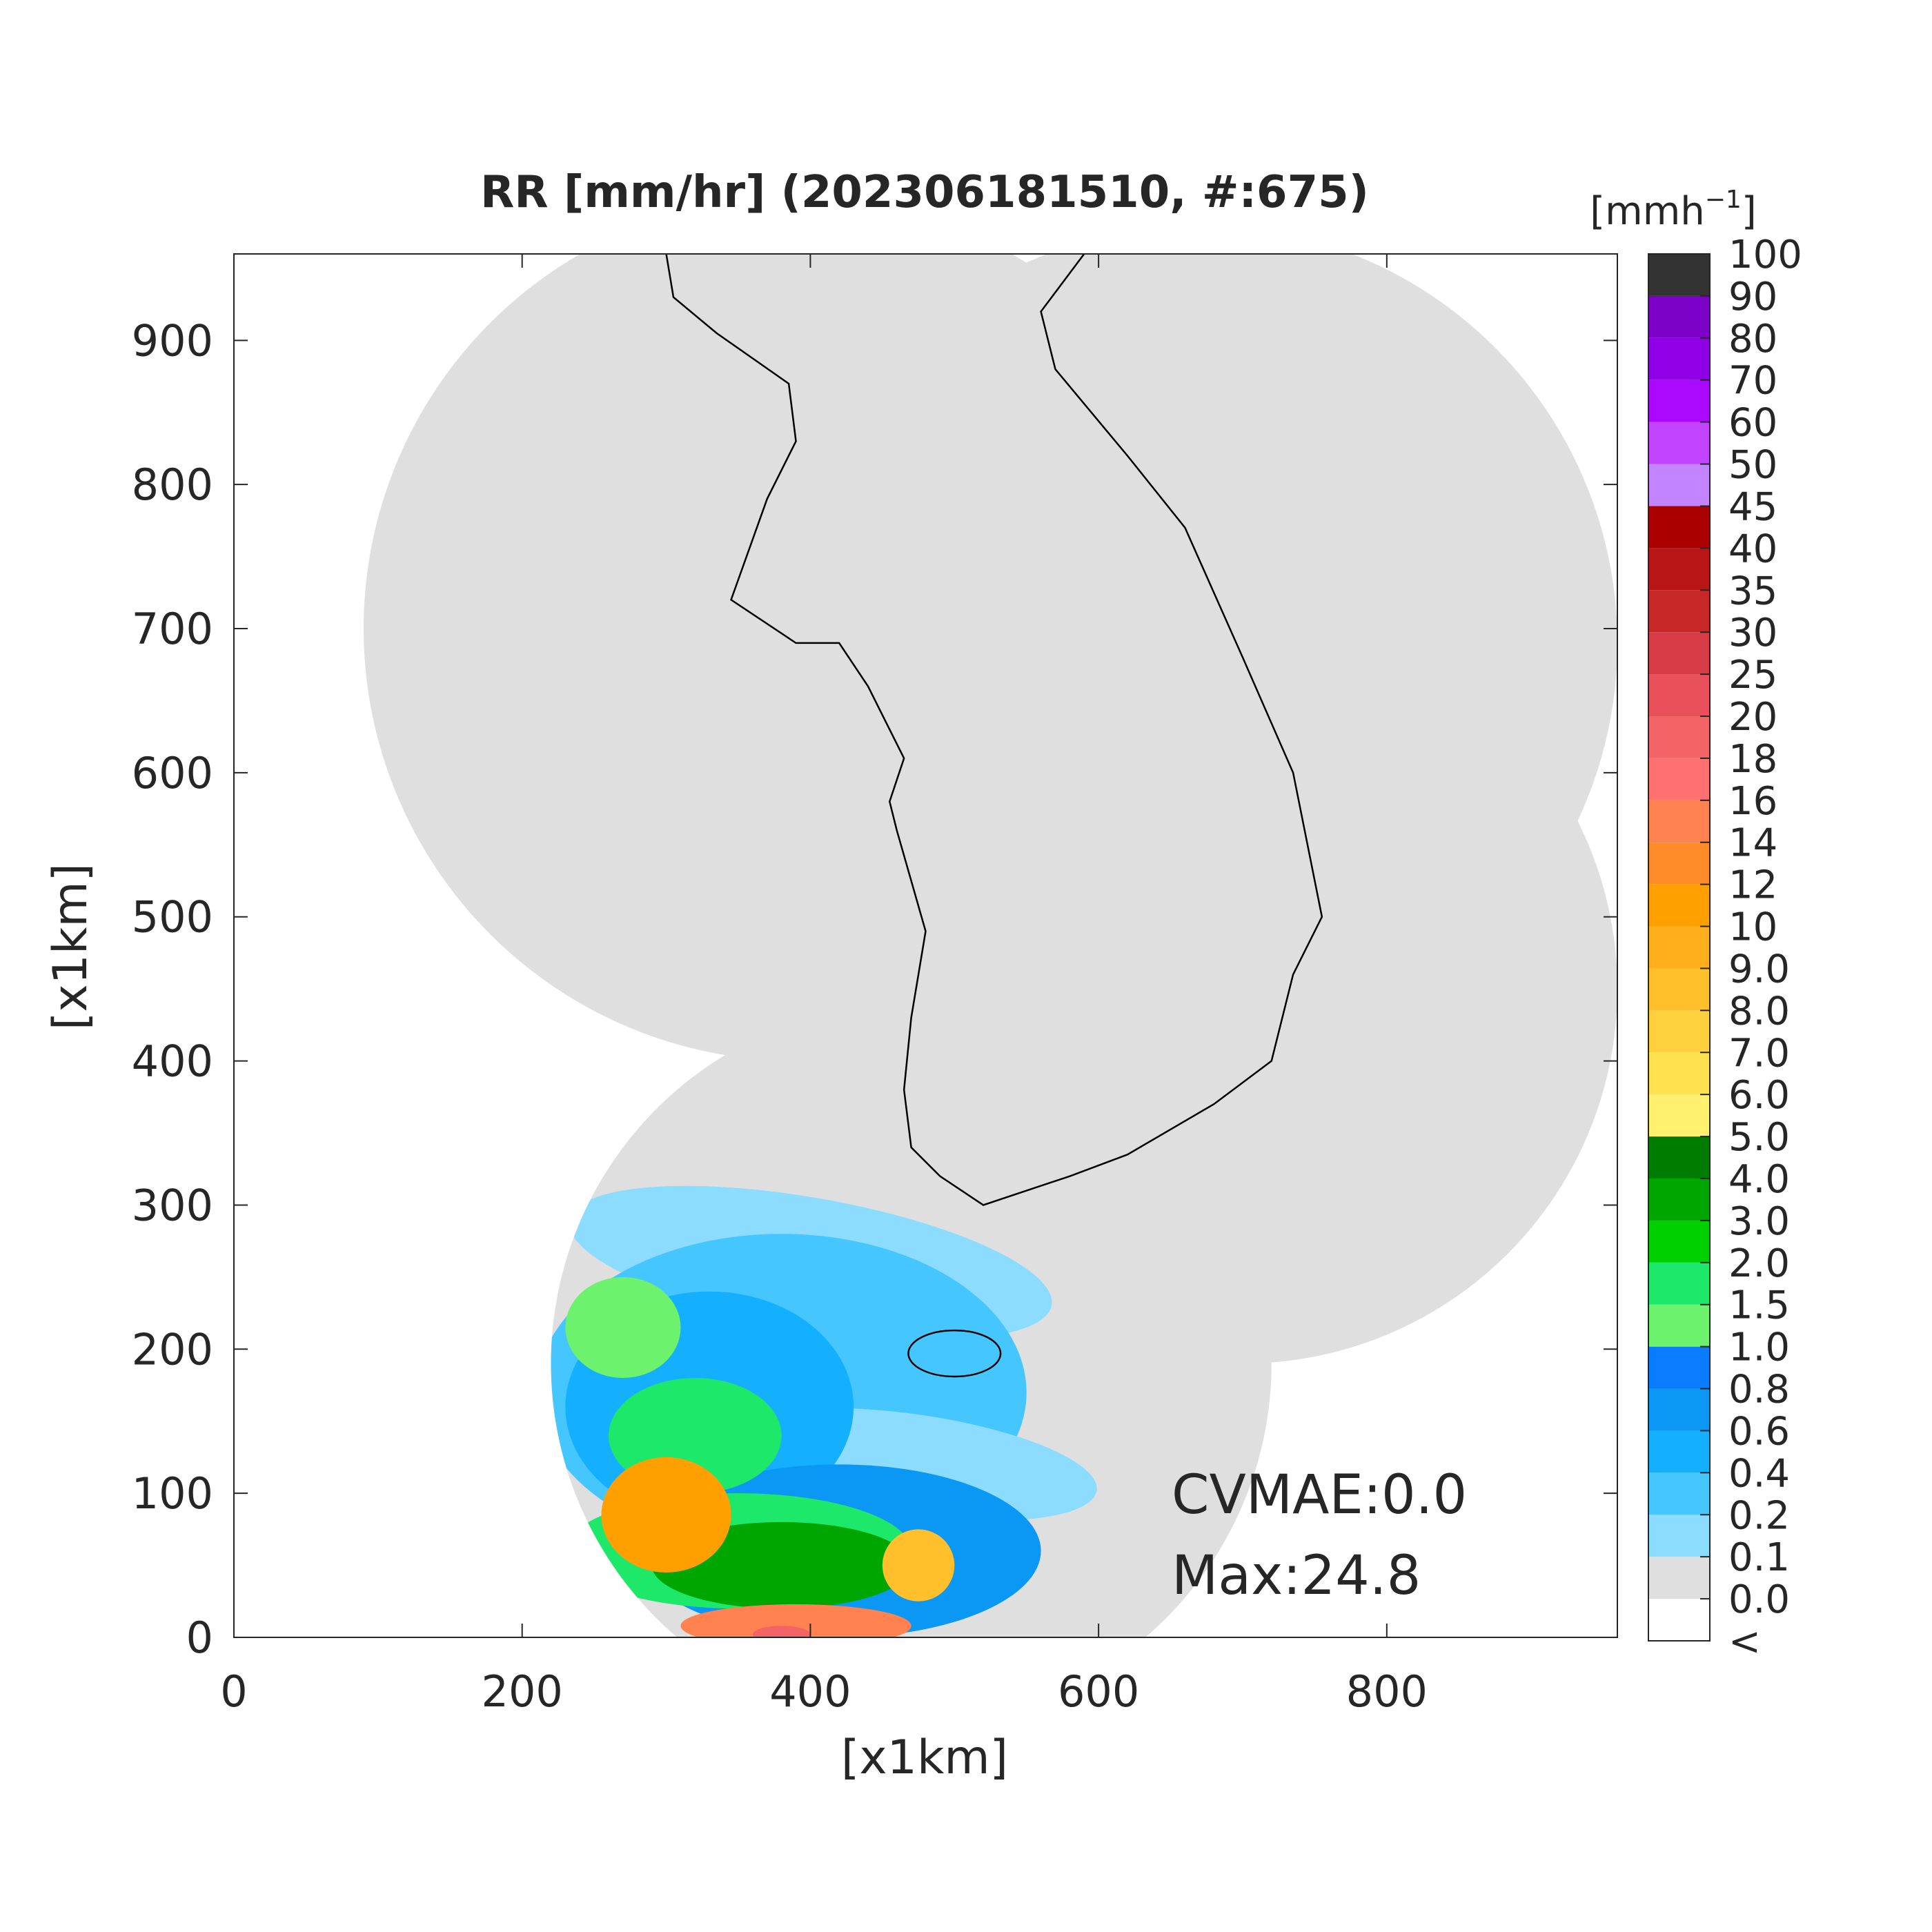  I want to click on precip-patches, so click(824, 1411).